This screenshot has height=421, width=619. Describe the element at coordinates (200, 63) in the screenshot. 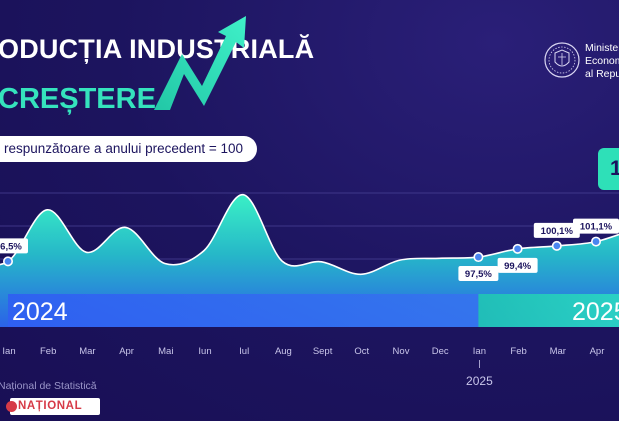

I see `growth-arrow-icon` at that location.